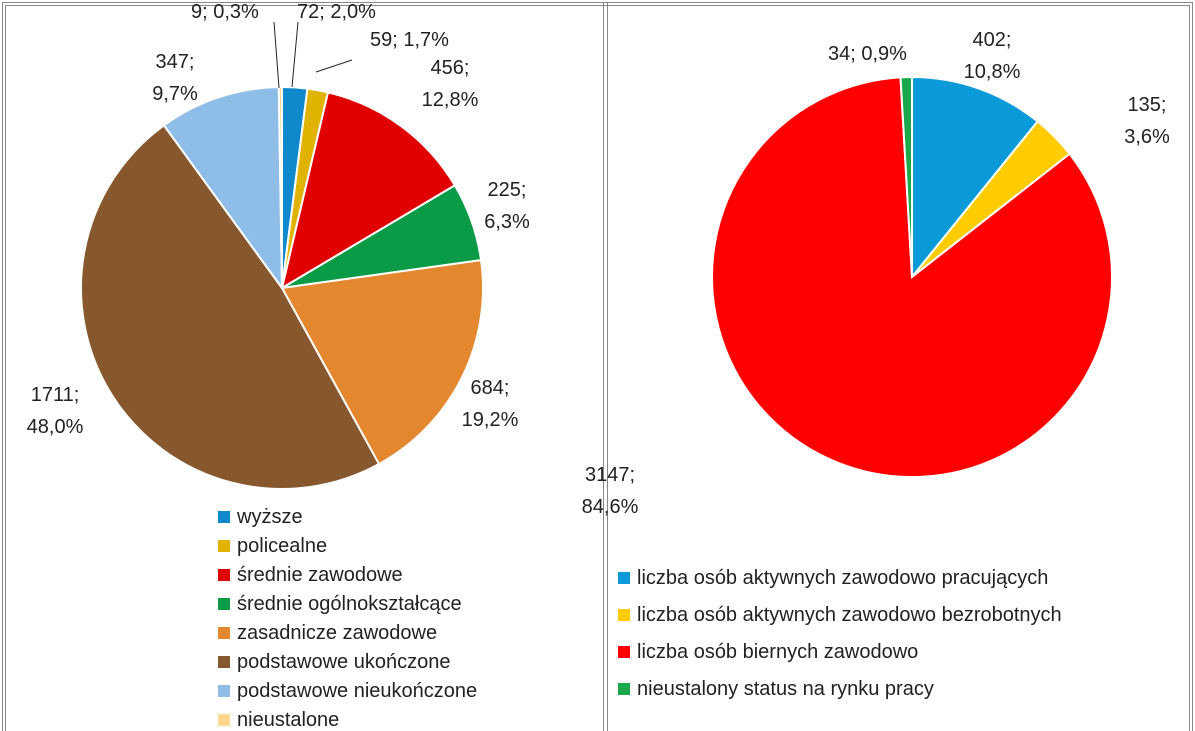 This screenshot has width=1195, height=731. Describe the element at coordinates (409, 40) in the screenshot. I see `data-label: 59; 1,7%` at that location.